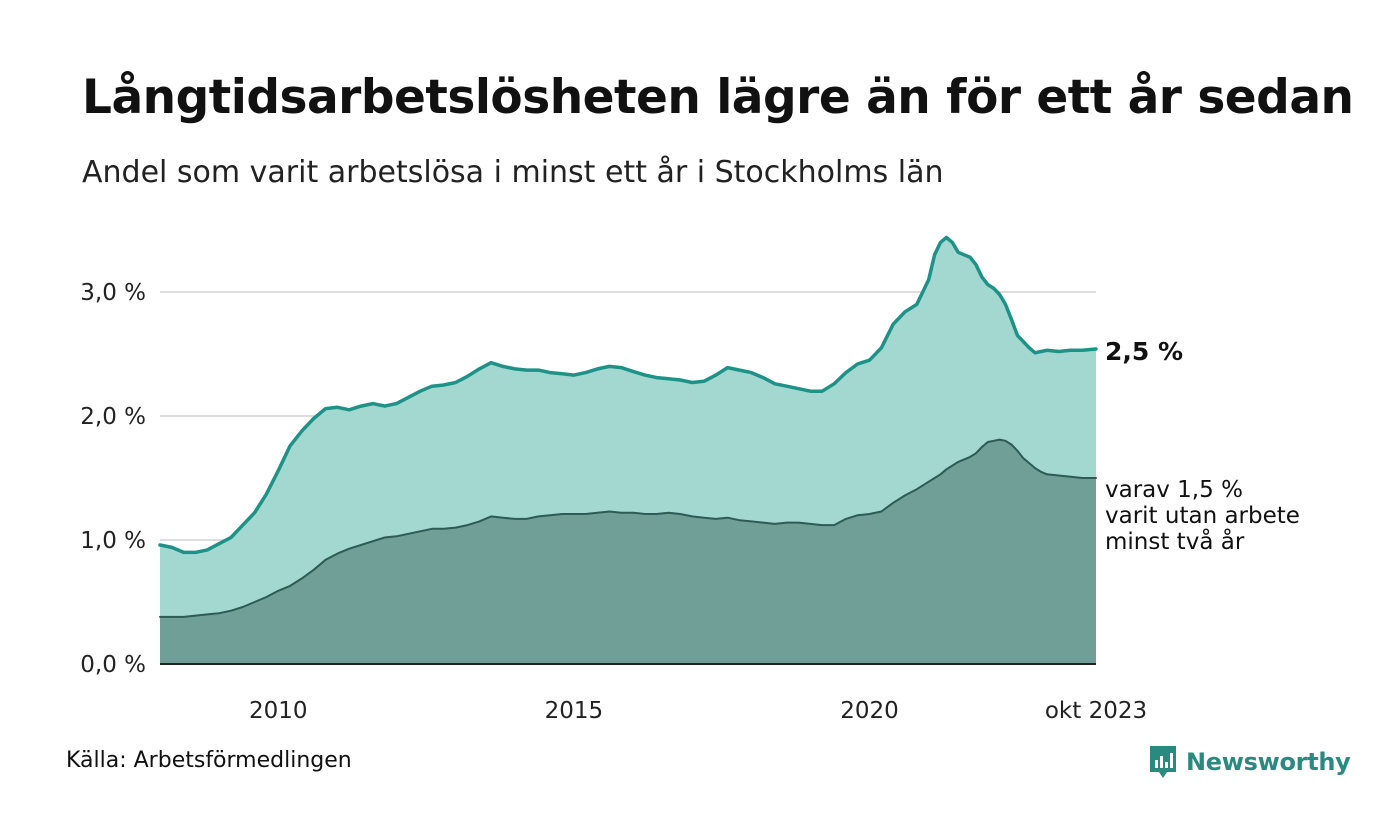 The width and height of the screenshot is (1400, 840). What do you see at coordinates (113, 293) in the screenshot?
I see `y-tick-label: 3,0 %` at bounding box center [113, 293].